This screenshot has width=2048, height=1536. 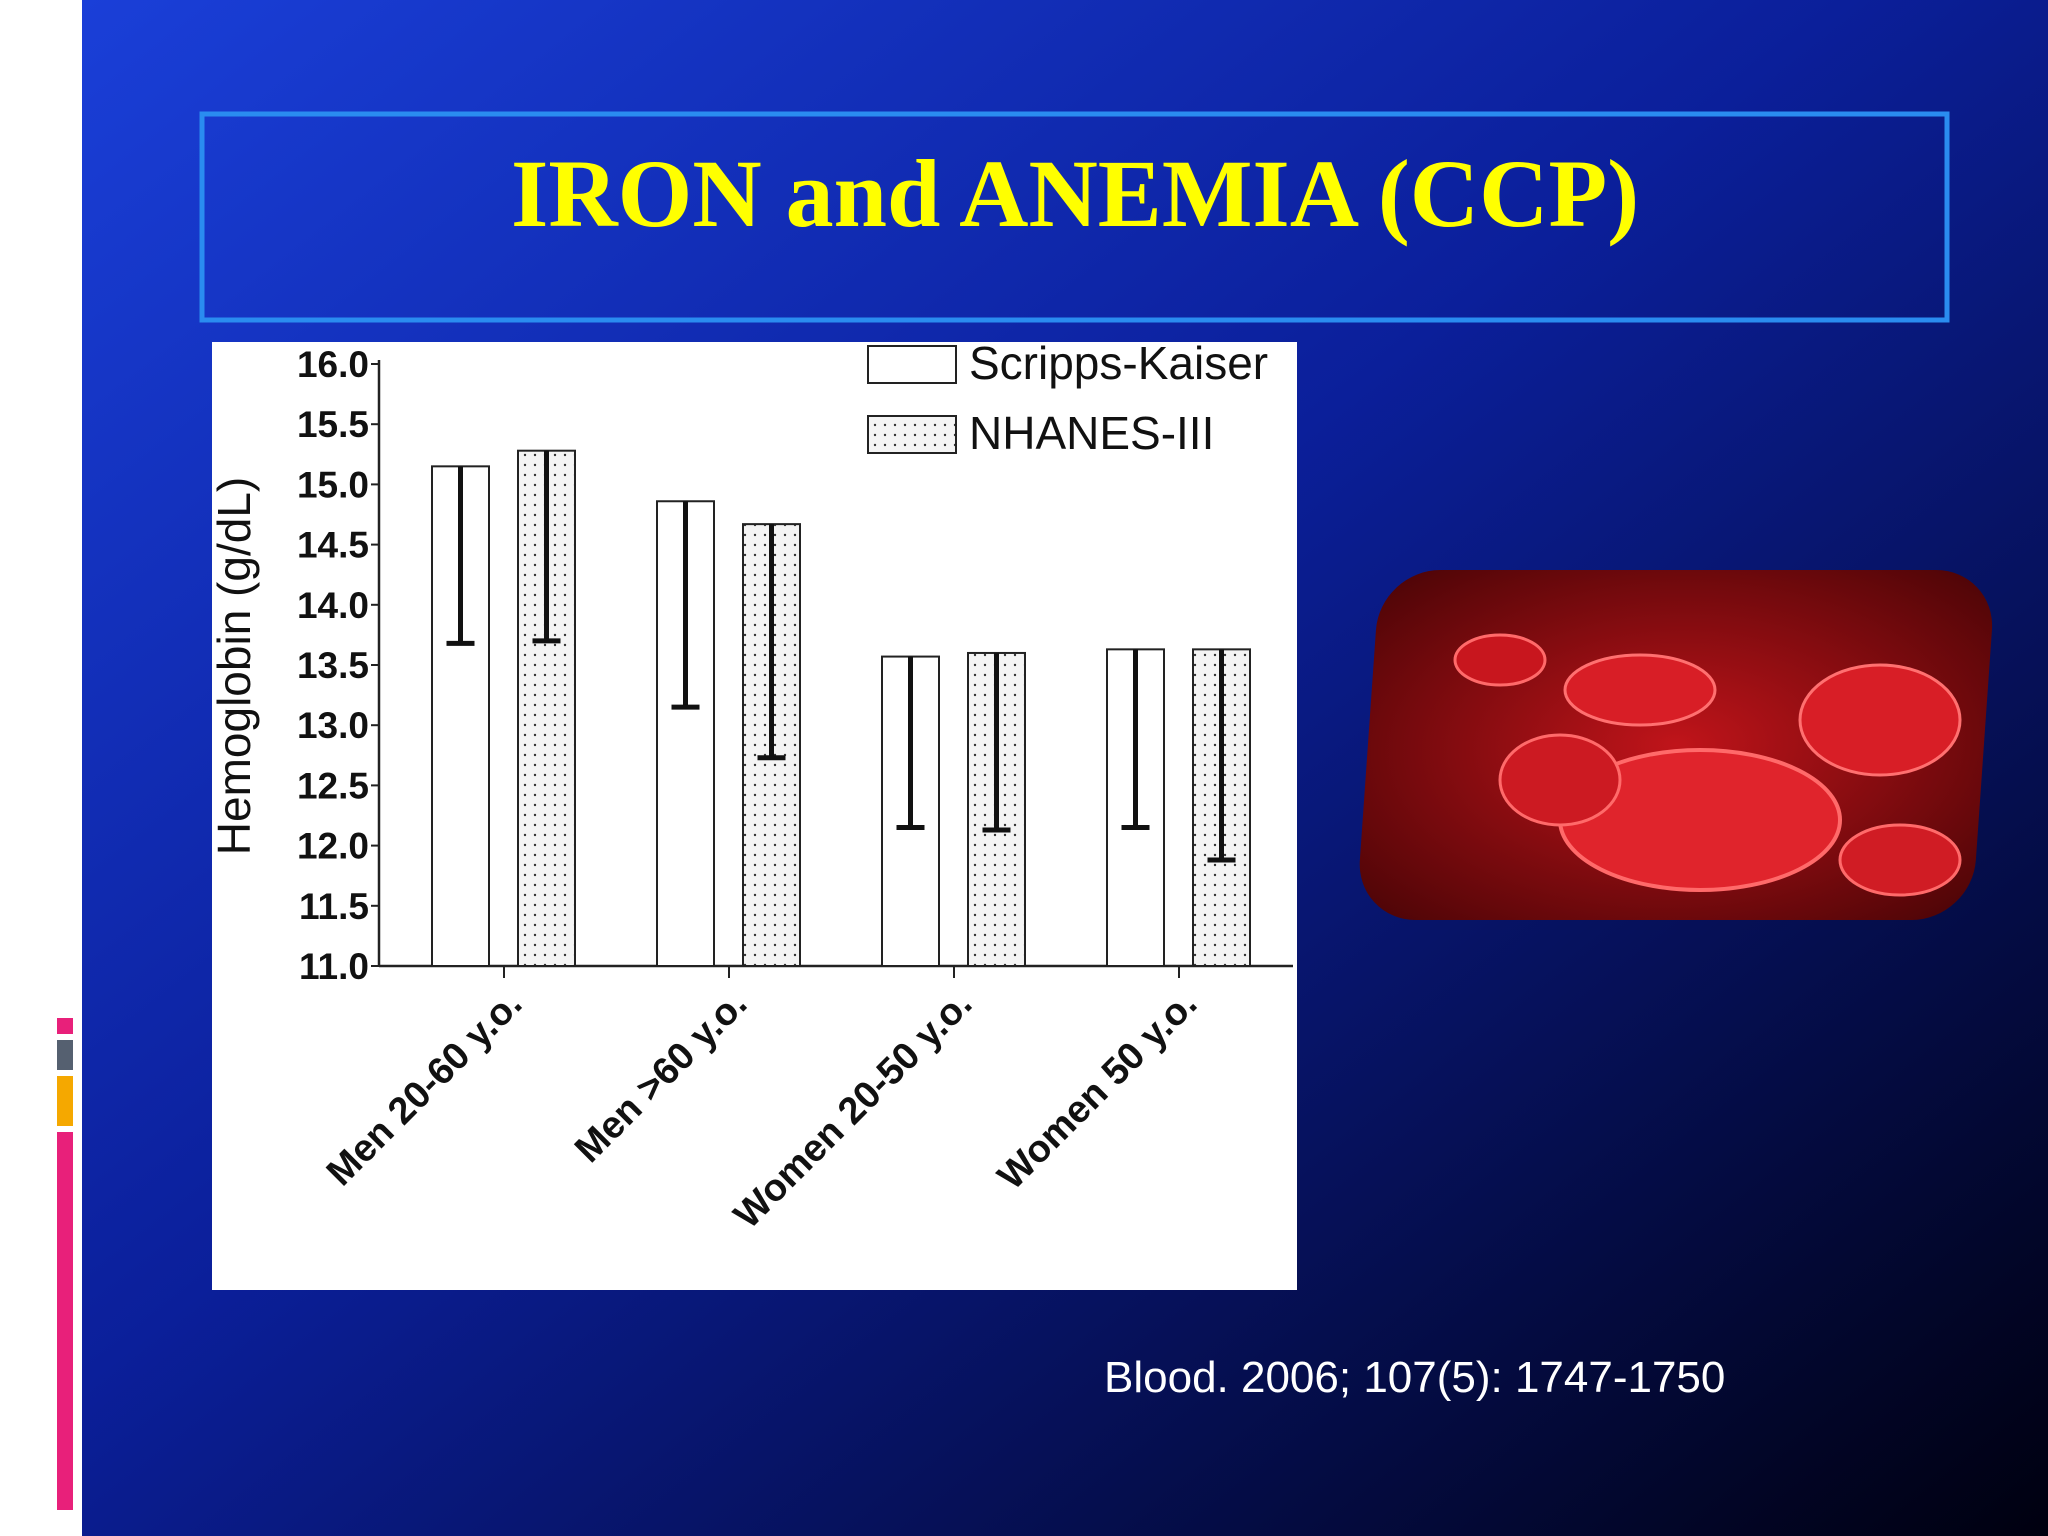 I want to click on y-tick-label: 14.0, so click(x=333, y=605).